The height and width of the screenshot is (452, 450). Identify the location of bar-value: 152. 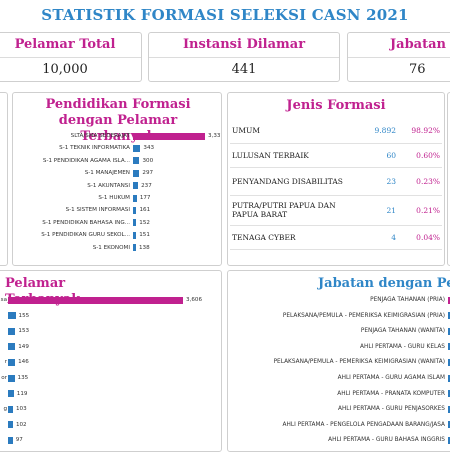
(144, 222).